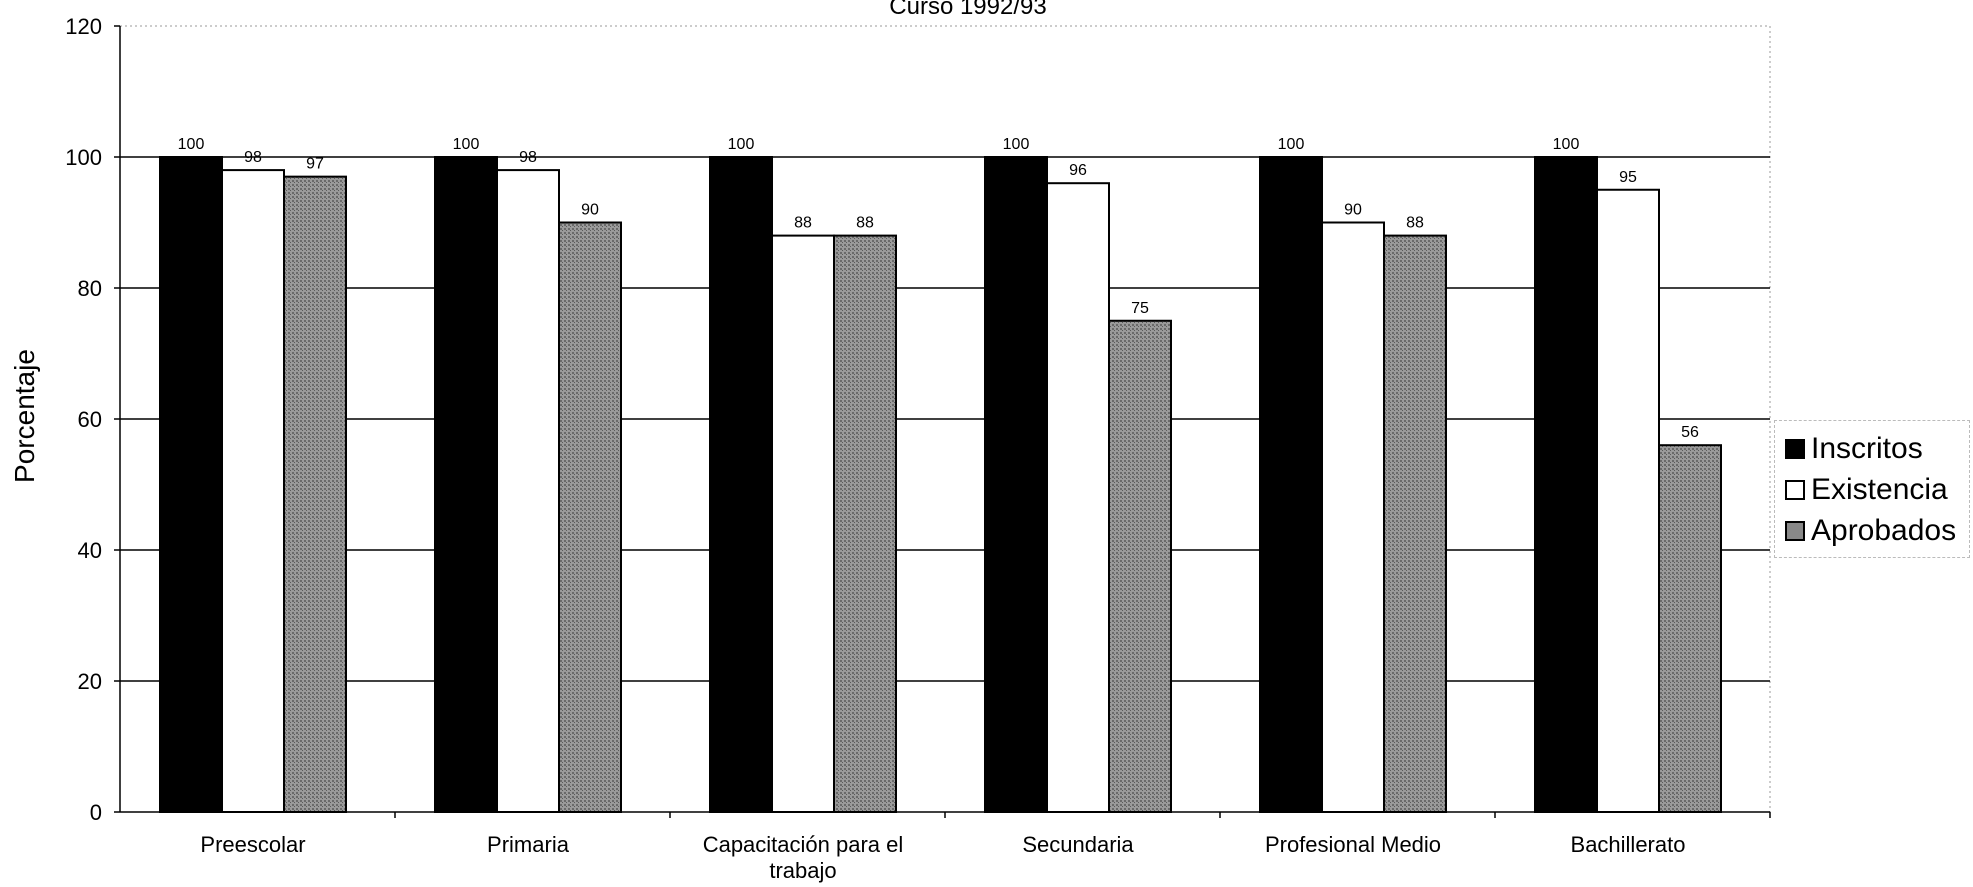 The image size is (1973, 887). I want to click on legend-swatch-inscritos, so click(1795, 449).